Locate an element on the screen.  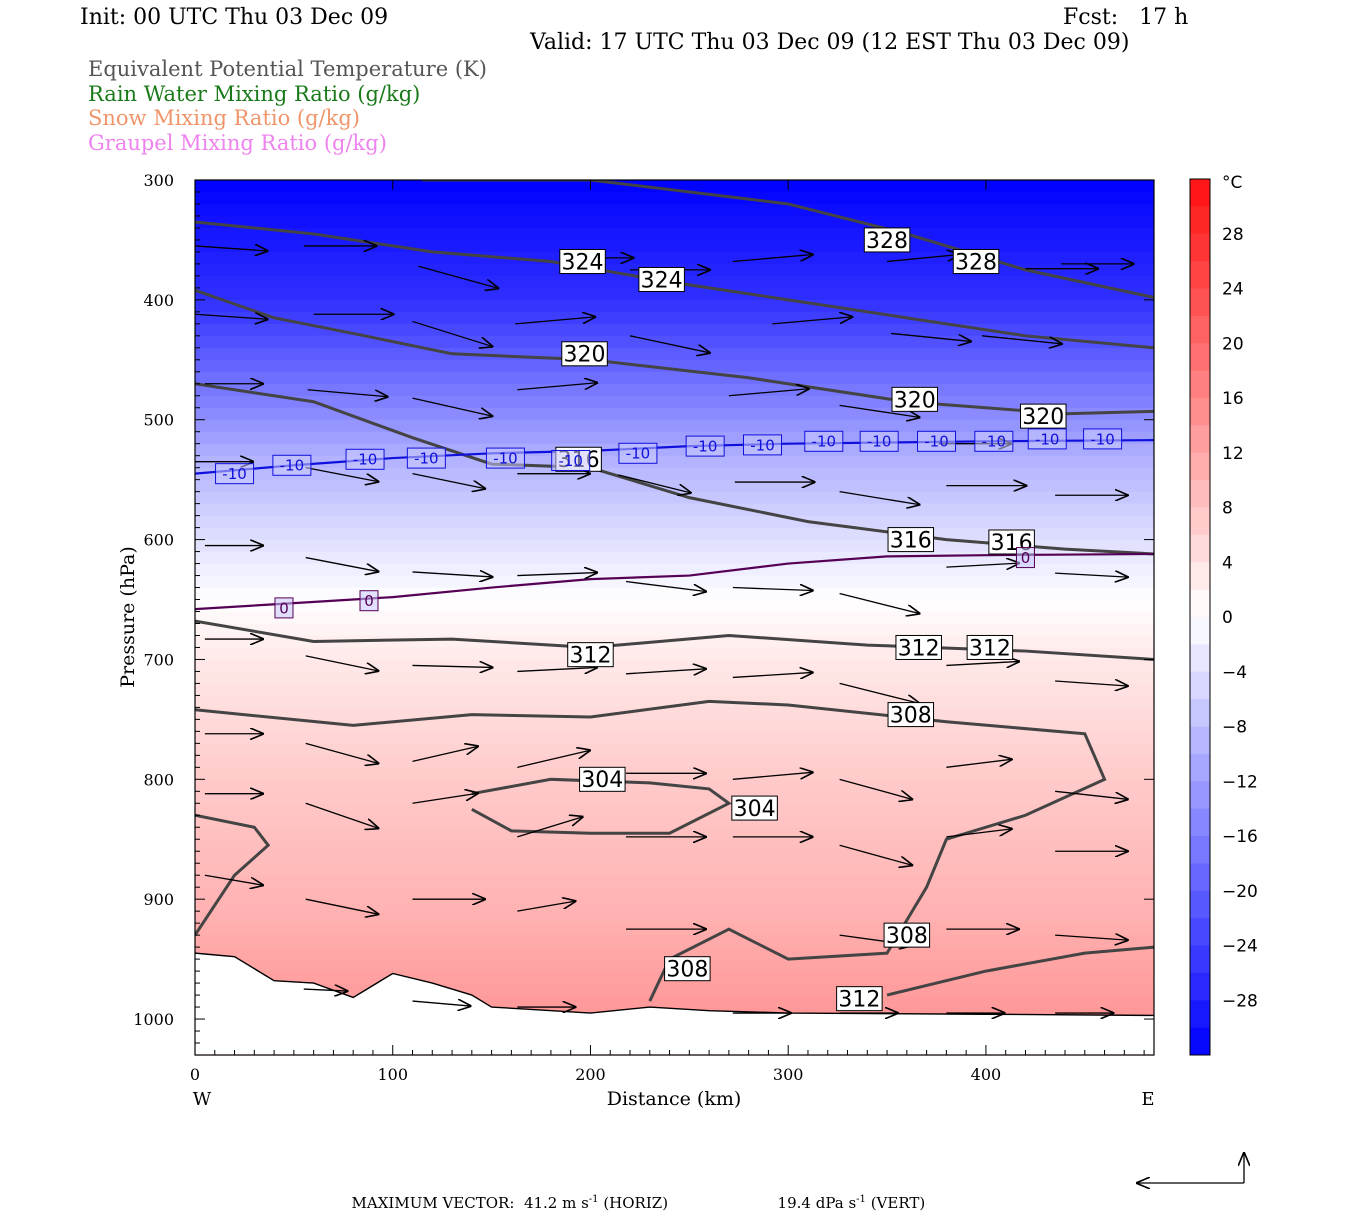
max-vector-label: MAXIMUM VECTOR: is located at coordinates (433, 1203).